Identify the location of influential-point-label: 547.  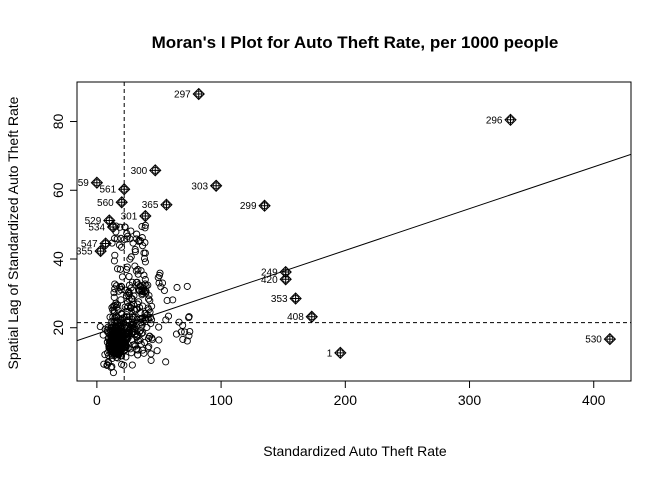
(89, 244).